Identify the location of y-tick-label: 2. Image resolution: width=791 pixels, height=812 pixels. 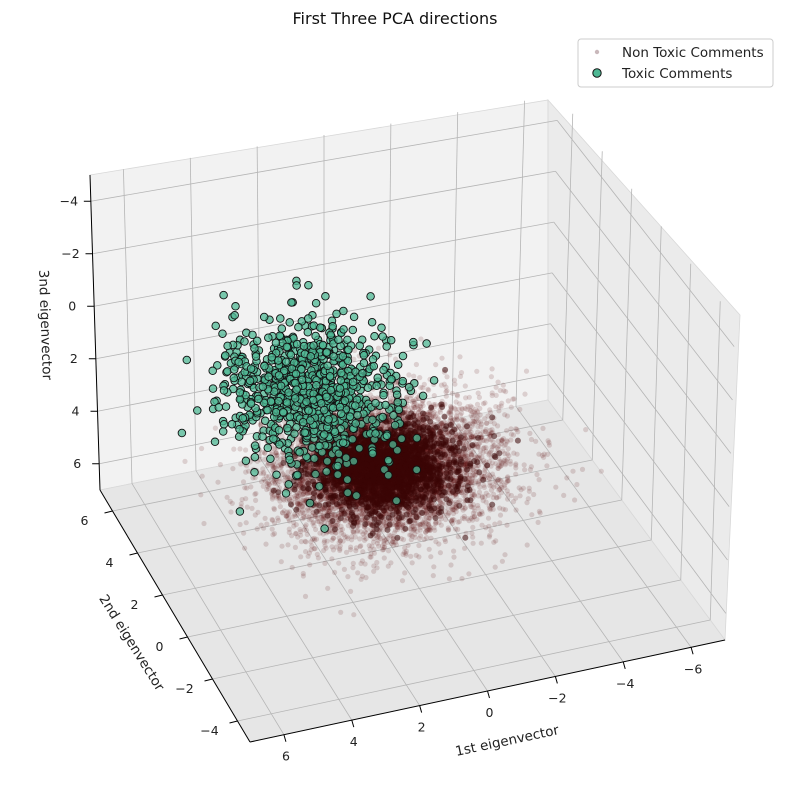
(135, 604).